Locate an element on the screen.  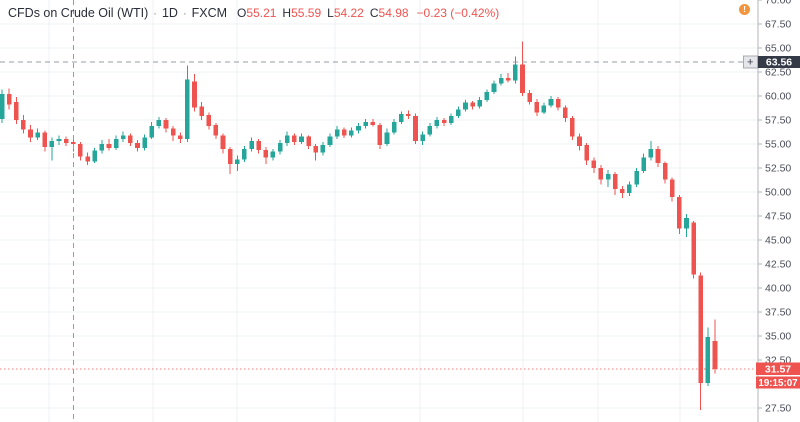
open-letter: O is located at coordinates (242, 13).